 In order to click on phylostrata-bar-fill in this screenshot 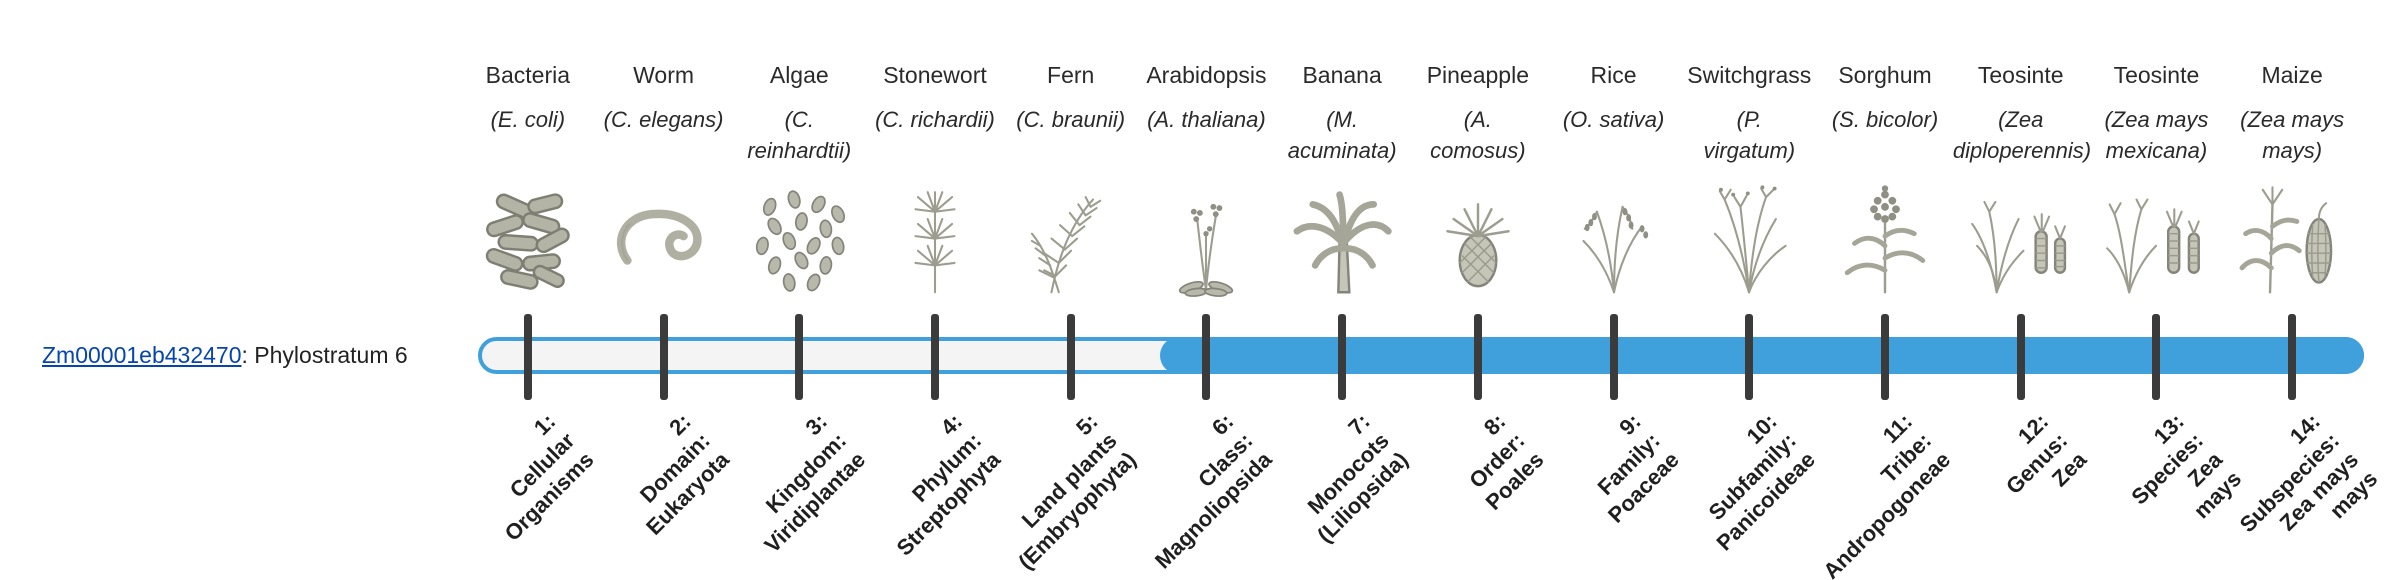, I will do `click(1762, 355)`.